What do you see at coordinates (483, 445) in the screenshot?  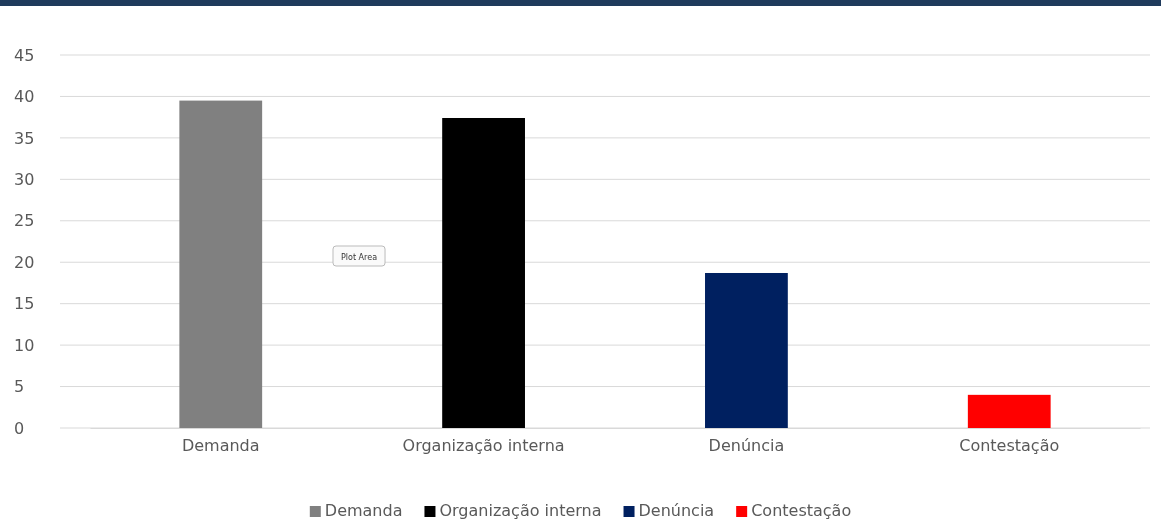 I see `x-tick-label: Organização interna` at bounding box center [483, 445].